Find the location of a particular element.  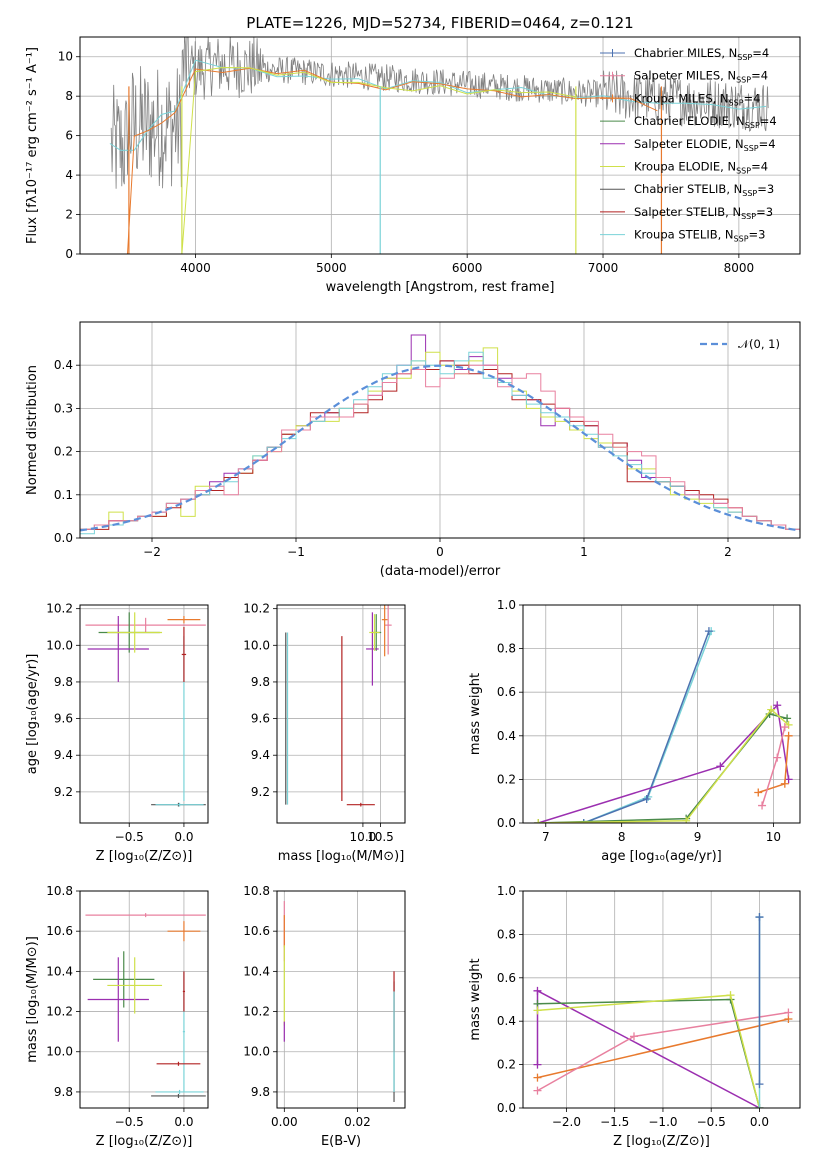

legend-label: Salpeter MILES, NSSP=4 is located at coordinates (701, 77).